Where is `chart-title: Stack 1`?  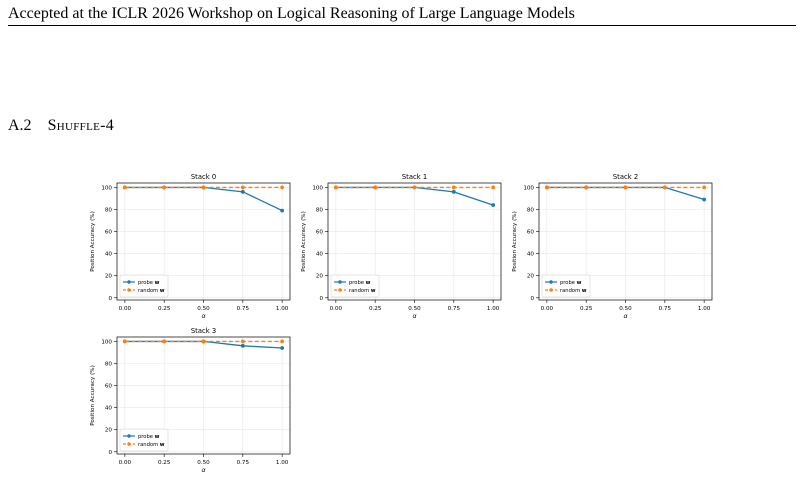
chart-title: Stack 1 is located at coordinates (414, 177).